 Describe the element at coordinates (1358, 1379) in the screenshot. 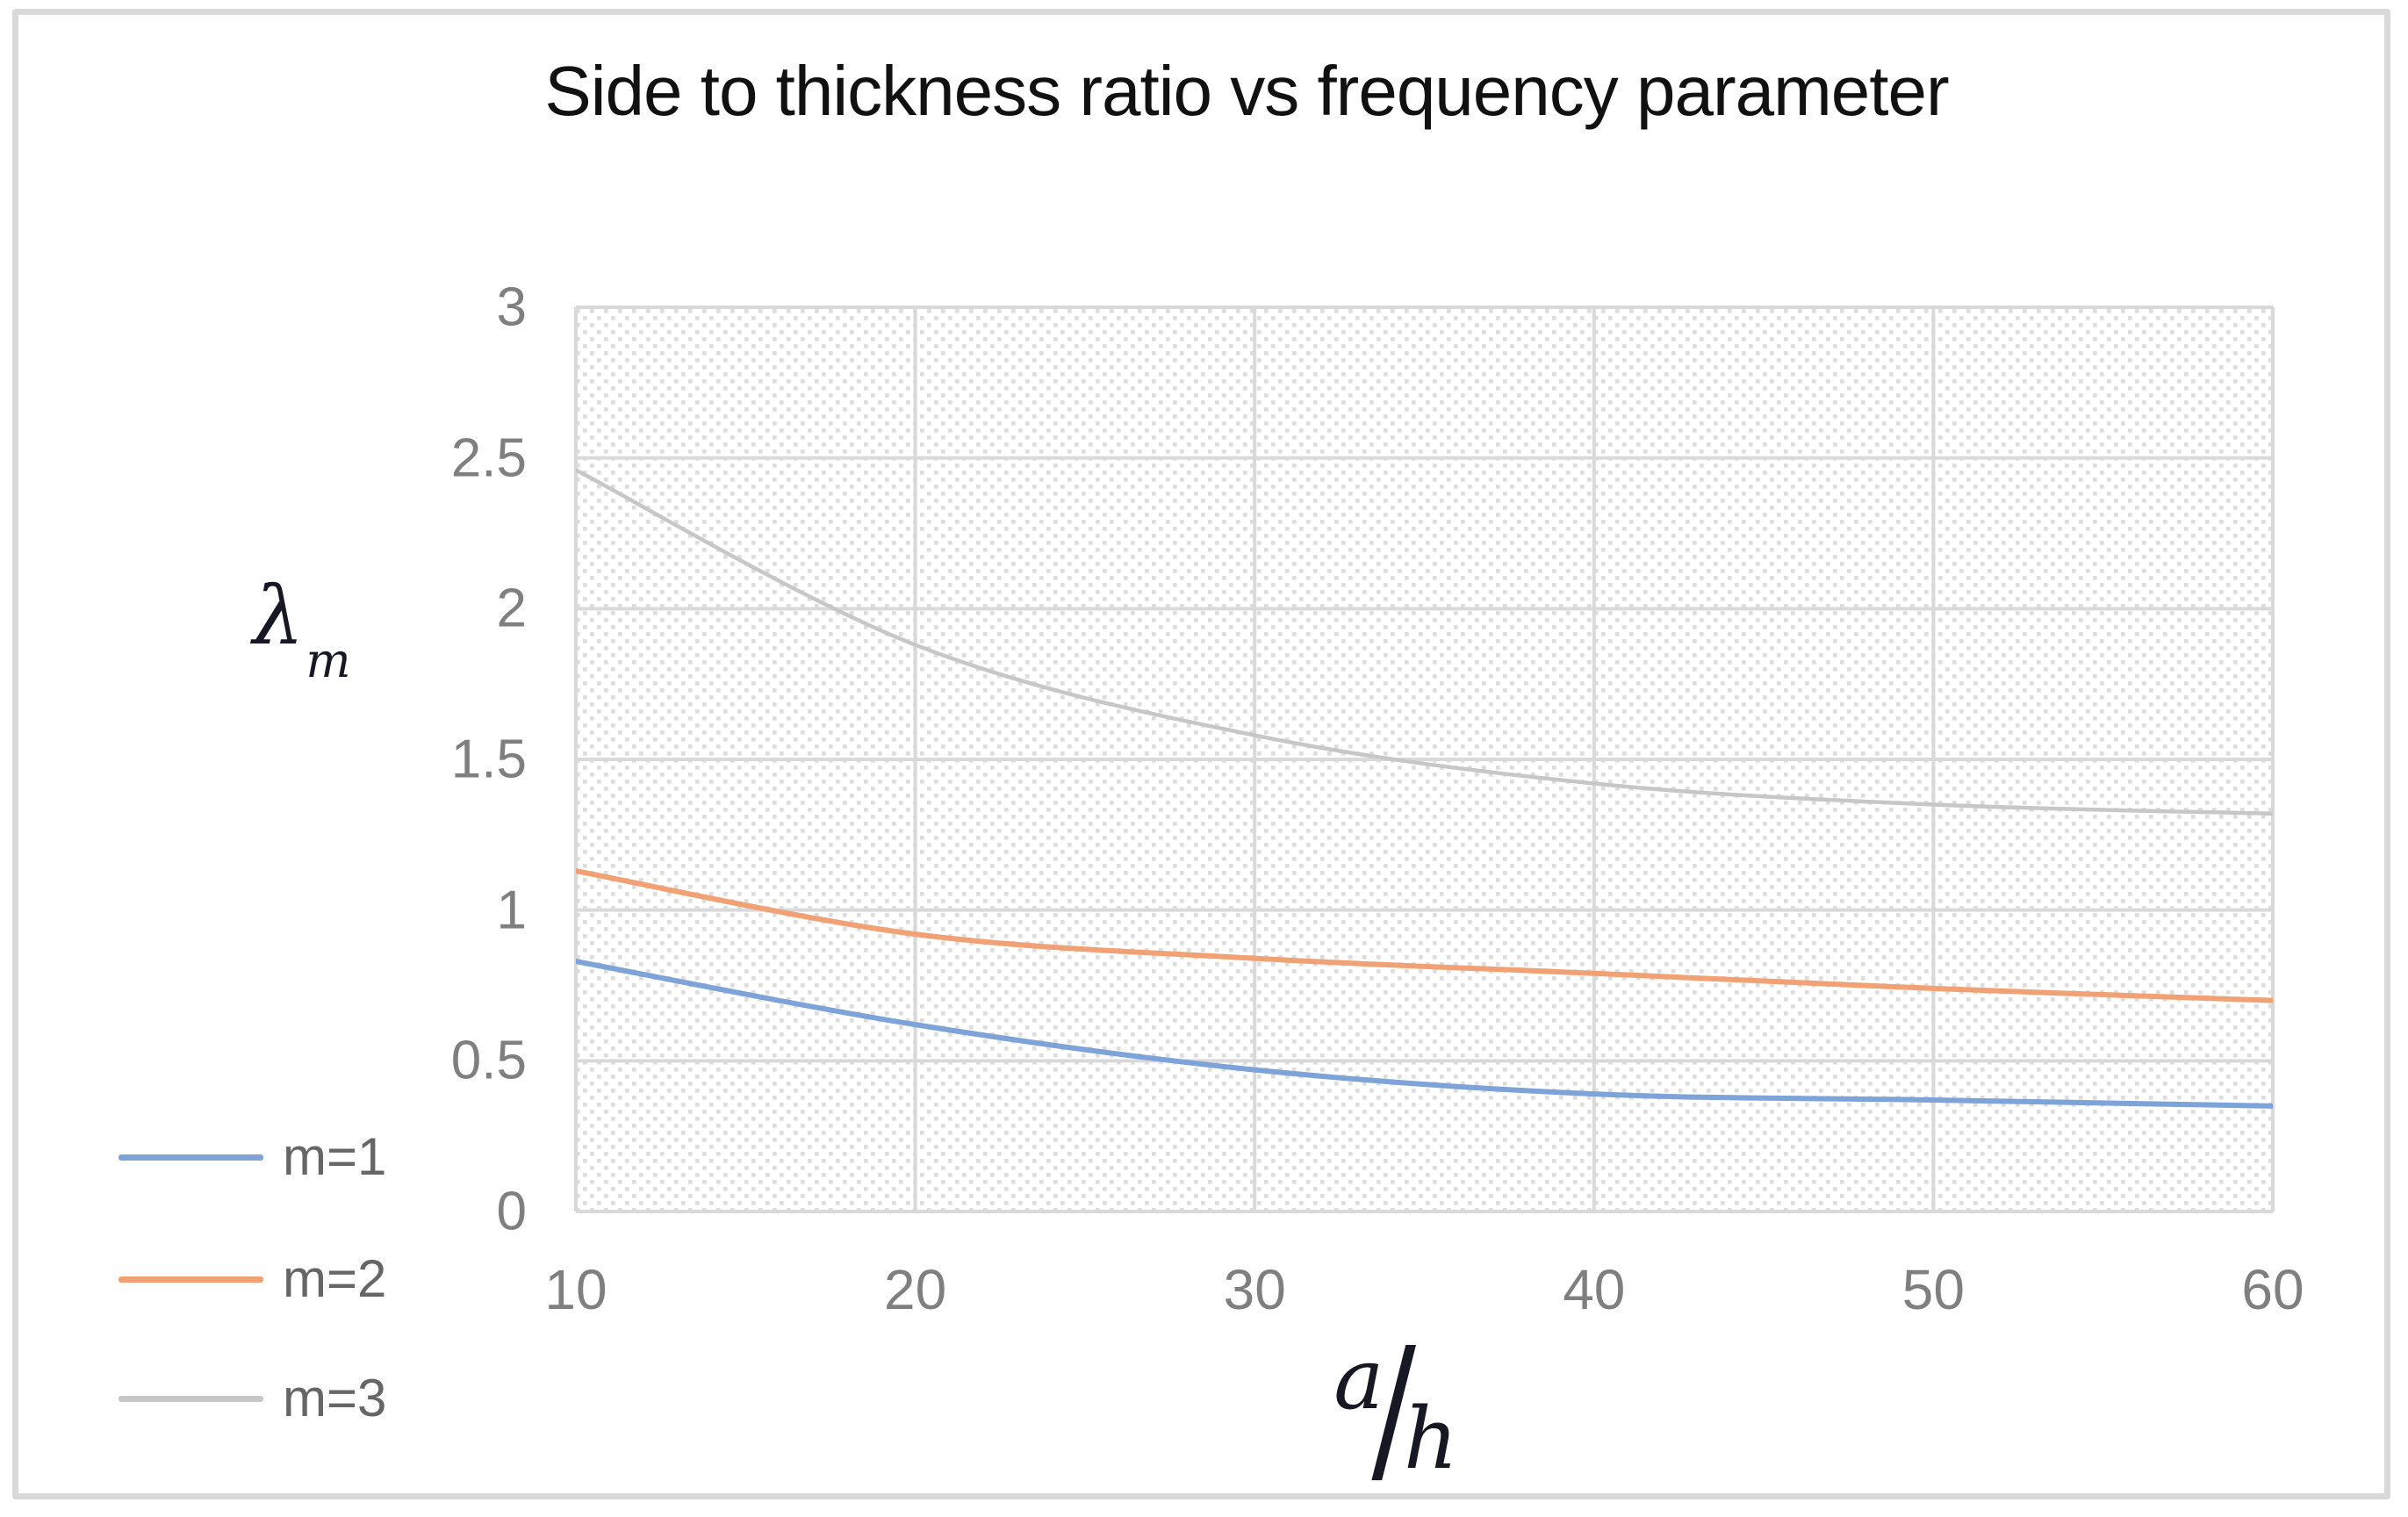

I see `x-axis-symbol-numerator: a` at that location.